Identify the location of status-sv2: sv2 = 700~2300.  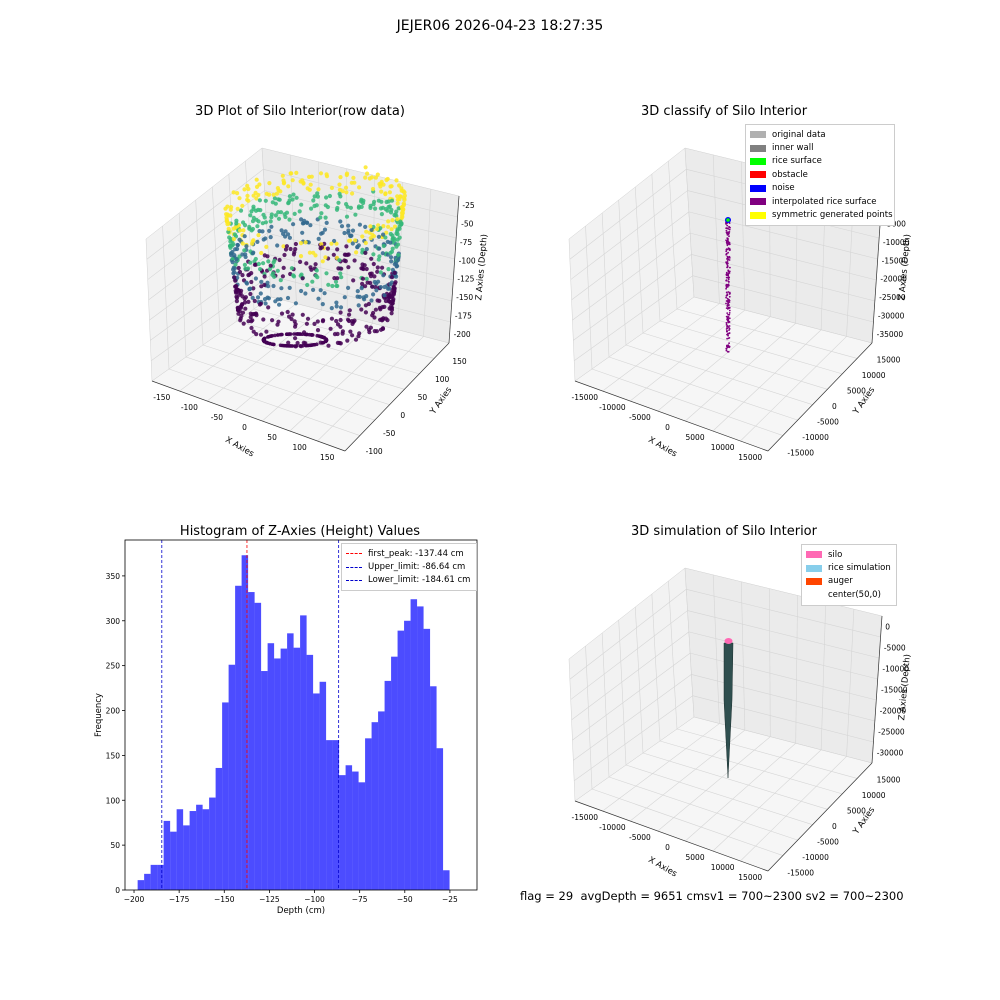
(854, 896).